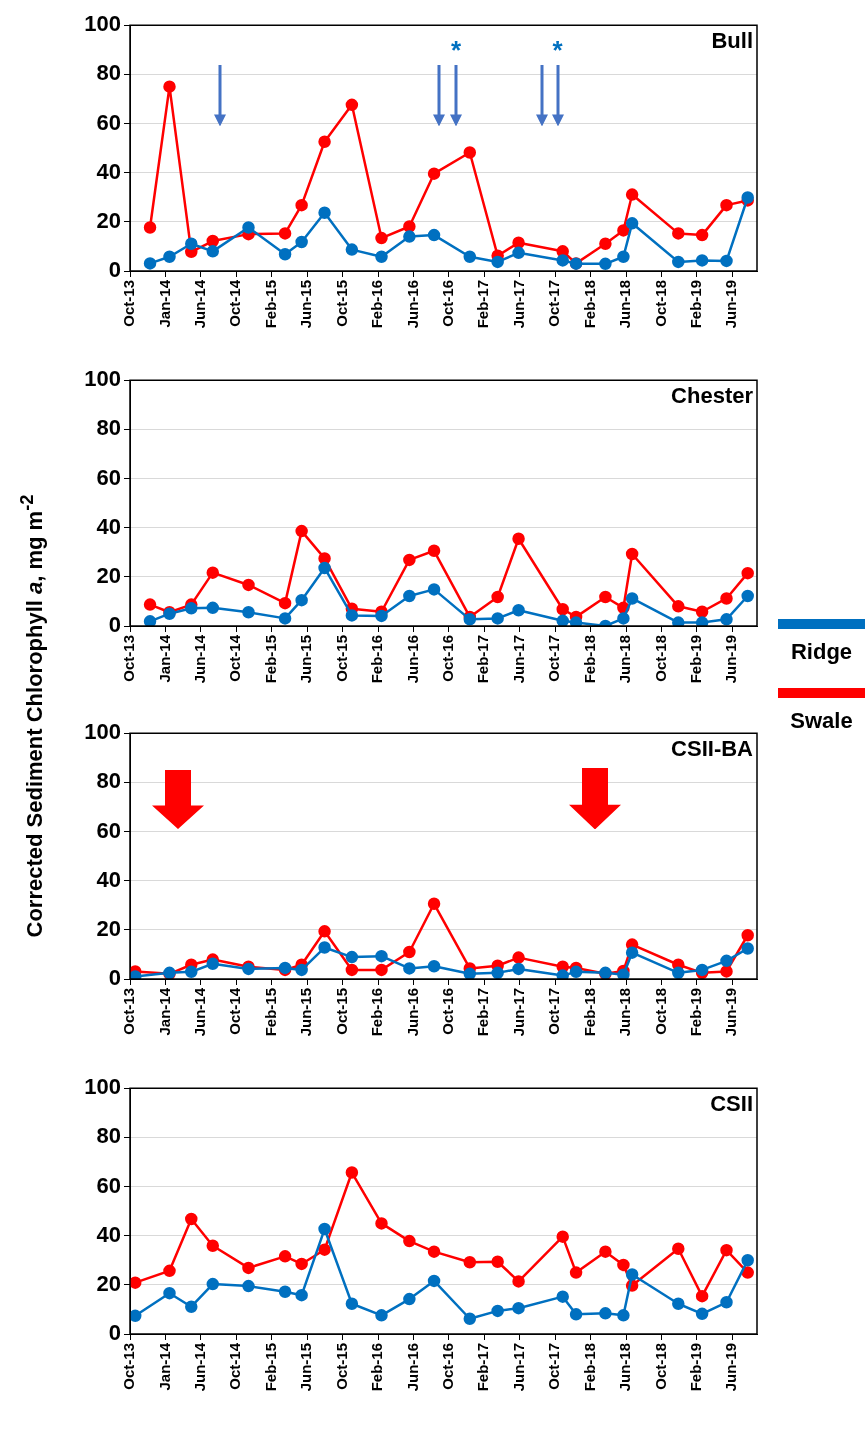 The width and height of the screenshot is (865, 1431). I want to click on legend-label: Ridge, so click(821, 652).